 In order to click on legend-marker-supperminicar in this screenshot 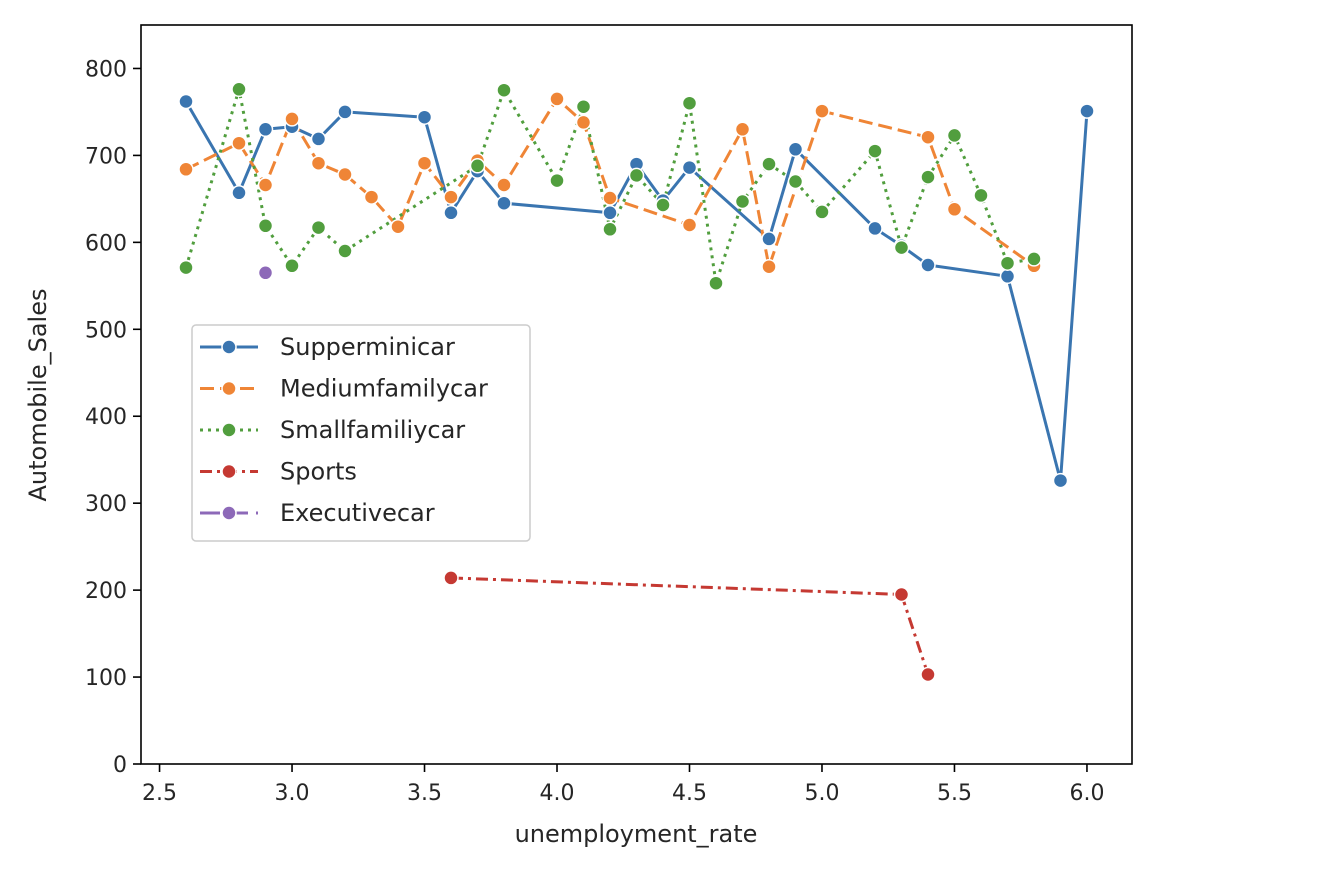, I will do `click(229, 347)`.